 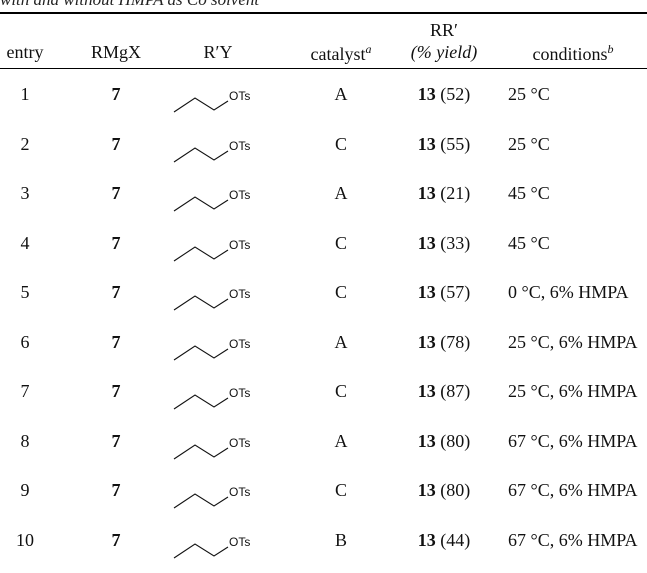 What do you see at coordinates (129, 5) in the screenshot?
I see `table-caption: with and without HMPA as Co solvent` at bounding box center [129, 5].